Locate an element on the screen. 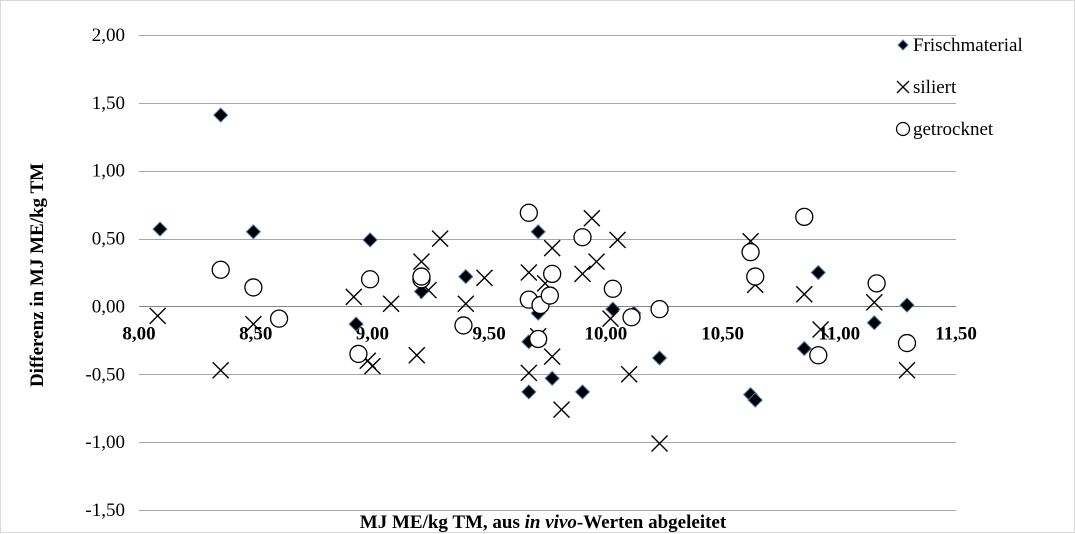  legend: Frischmaterial siliert getrocknet is located at coordinates (959, 87).